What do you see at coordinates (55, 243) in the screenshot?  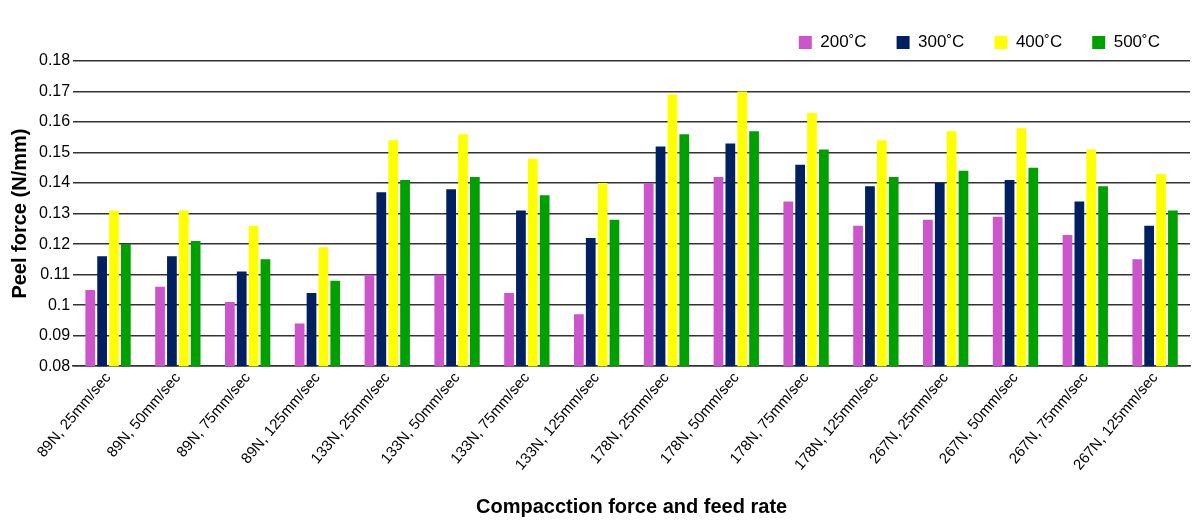 I see `y-tick-label: 0.12` at bounding box center [55, 243].